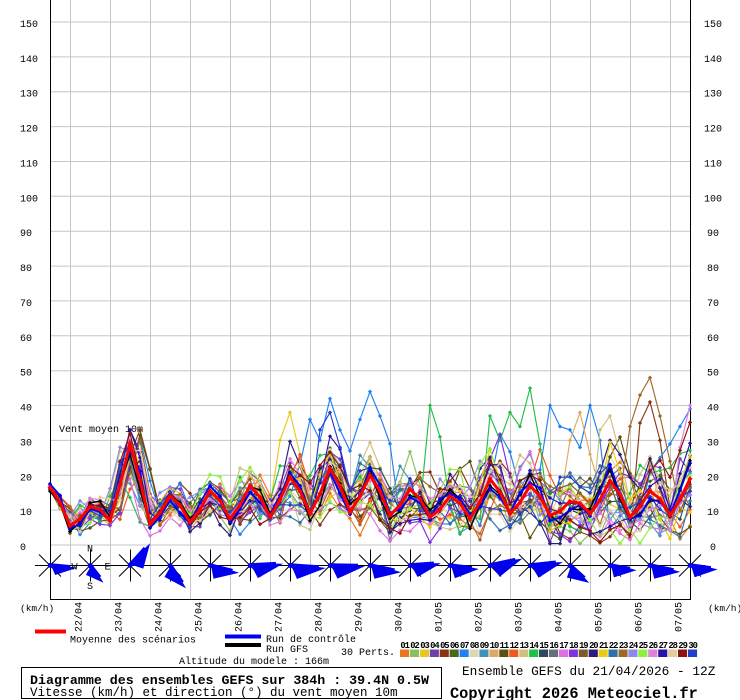 This screenshot has width=740, height=700. What do you see at coordinates (480, 617) in the screenshot?
I see `svg-text: 02/05` at bounding box center [480, 617].